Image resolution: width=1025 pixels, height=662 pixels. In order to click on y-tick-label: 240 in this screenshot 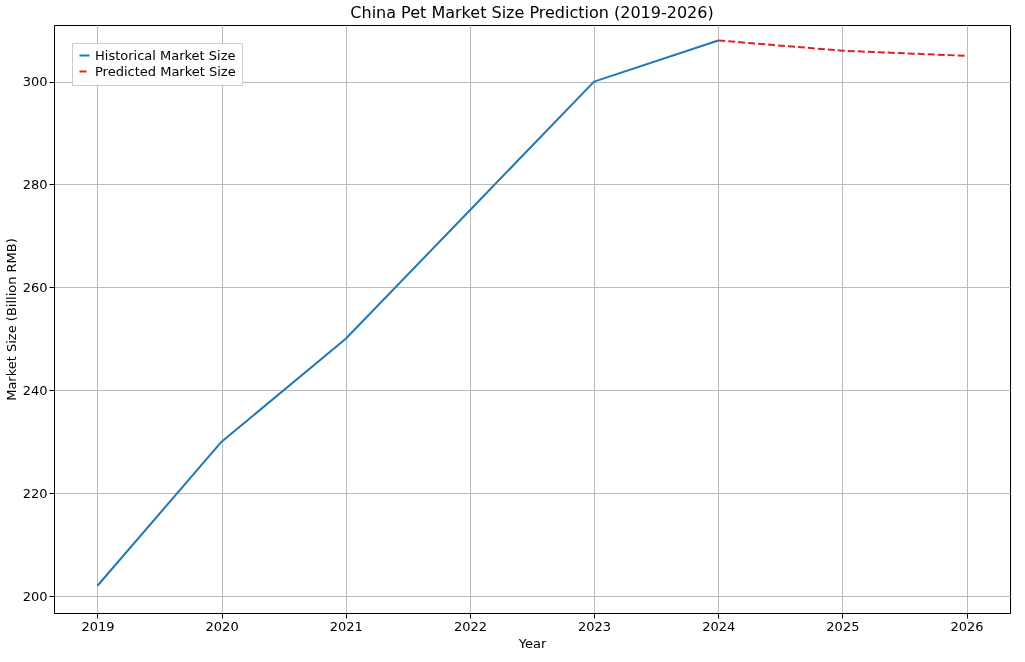, I will do `click(35, 390)`.